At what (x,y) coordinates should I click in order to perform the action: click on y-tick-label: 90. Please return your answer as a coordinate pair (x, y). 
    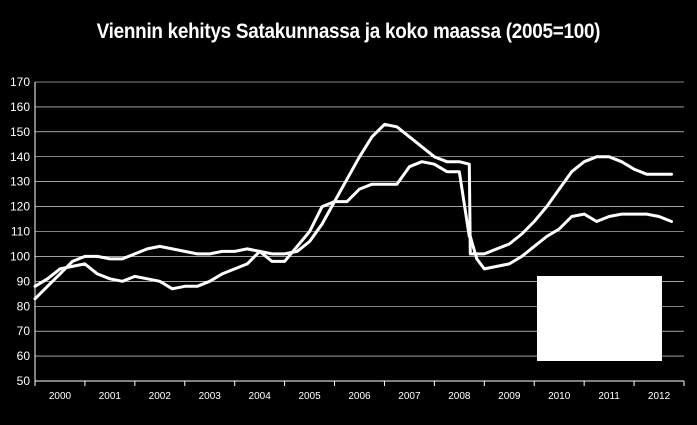
    Looking at the image, I should click on (24, 281).